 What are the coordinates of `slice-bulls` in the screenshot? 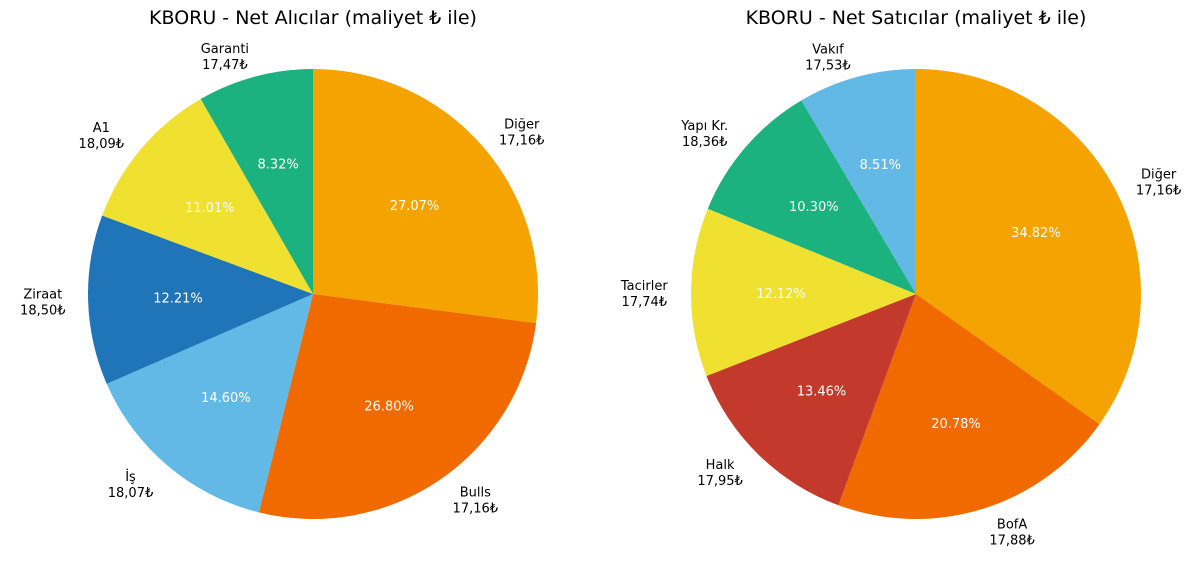 It's located at (397, 406).